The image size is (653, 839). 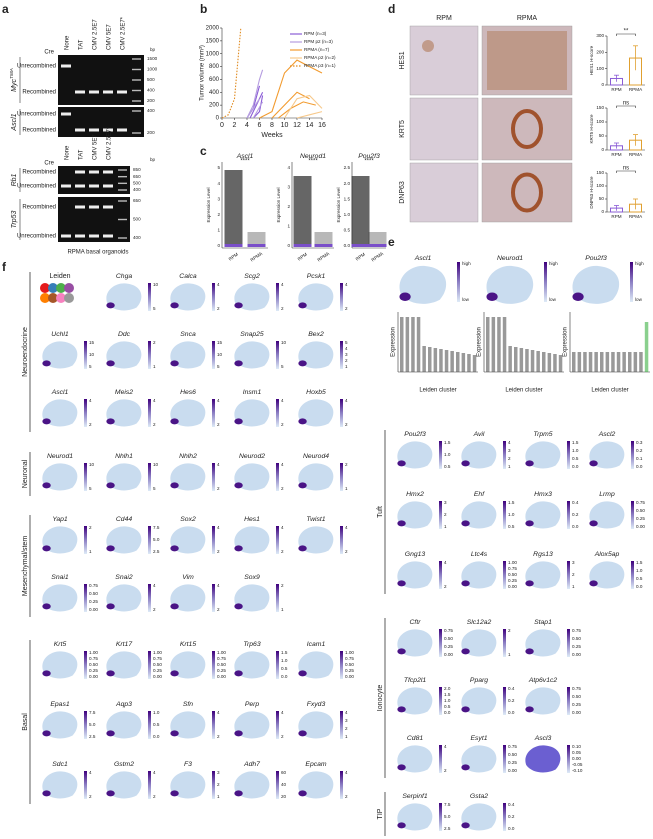 What do you see at coordinates (415, 434) in the screenshot?
I see `umap-title: Pou2f3` at bounding box center [415, 434].